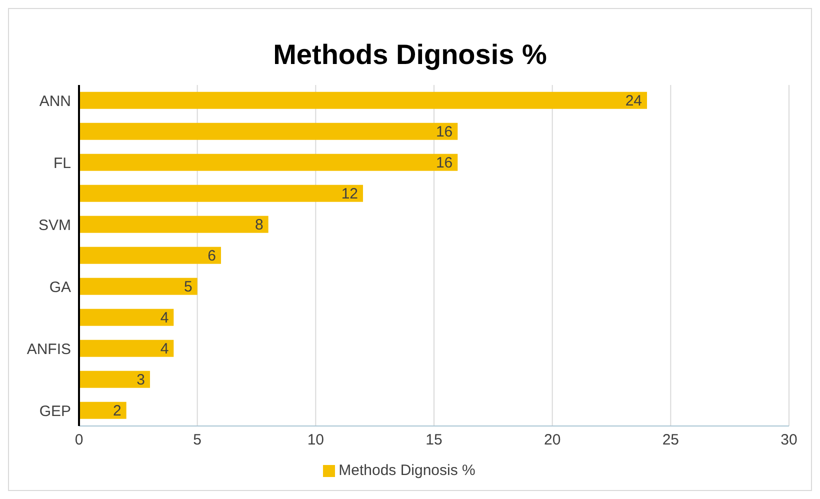 The height and width of the screenshot is (499, 820). What do you see at coordinates (212, 256) in the screenshot?
I see `data-label: 6` at bounding box center [212, 256].